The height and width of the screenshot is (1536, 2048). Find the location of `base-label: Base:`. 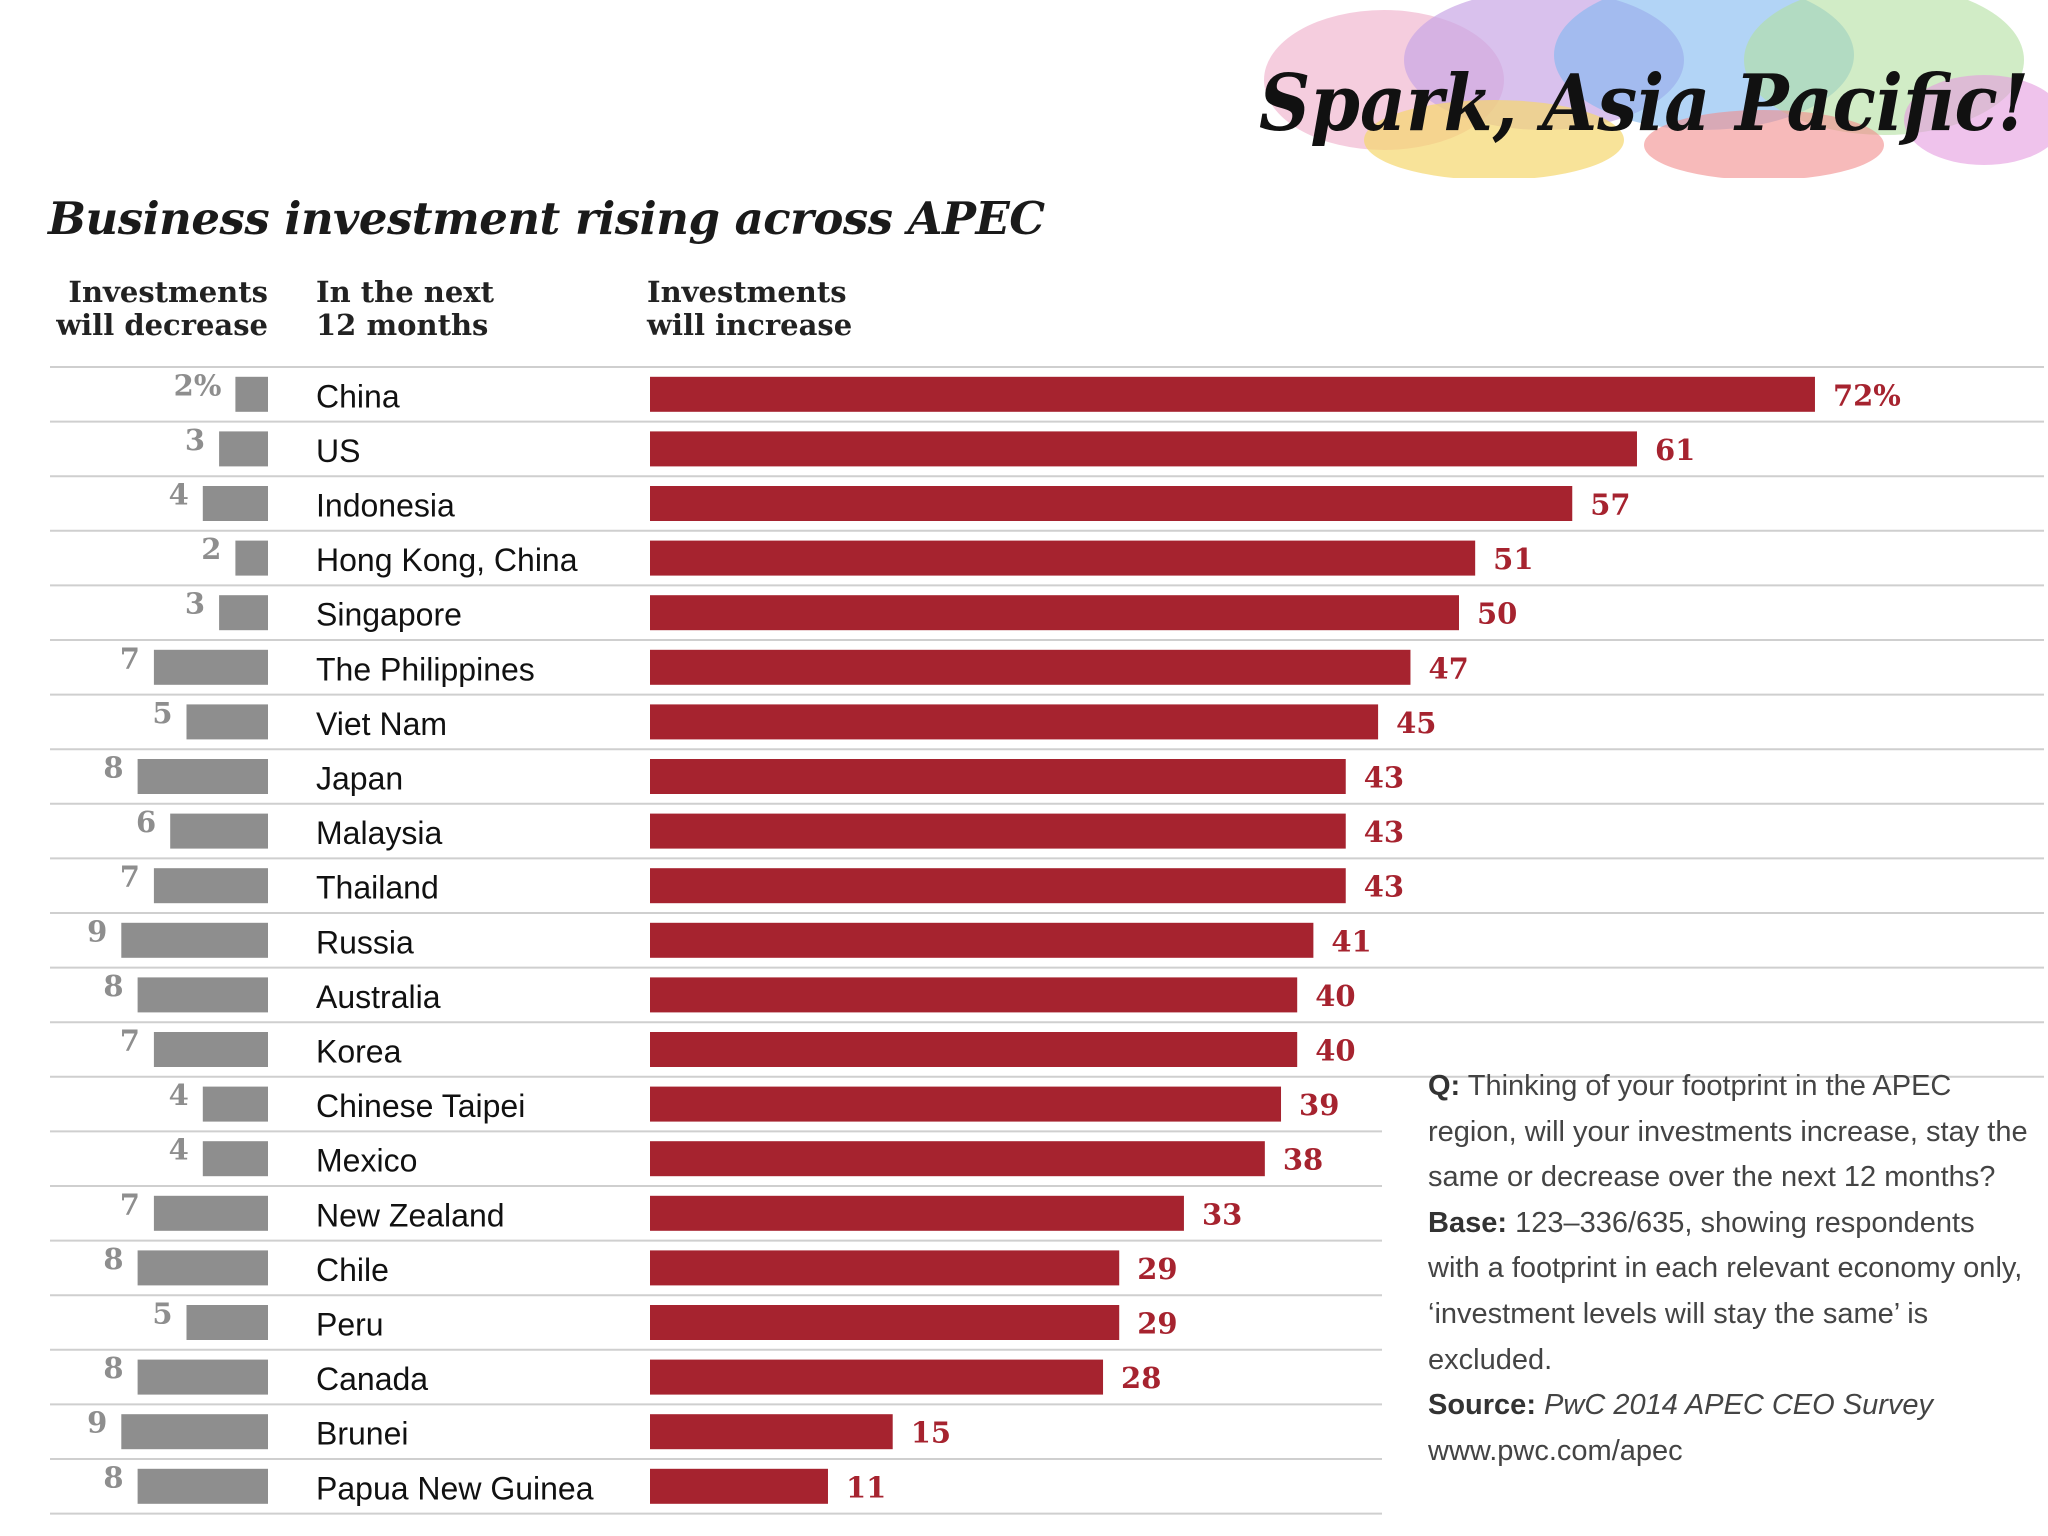

base-label: Base: is located at coordinates (1467, 1222).